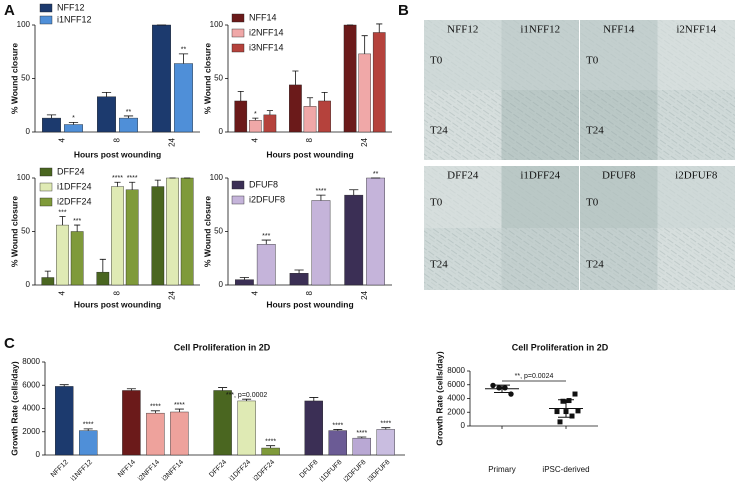 The image size is (736, 491). What do you see at coordinates (696, 30) in the screenshot?
I see `micrograph-column-label: i2NFF14` at bounding box center [696, 30].